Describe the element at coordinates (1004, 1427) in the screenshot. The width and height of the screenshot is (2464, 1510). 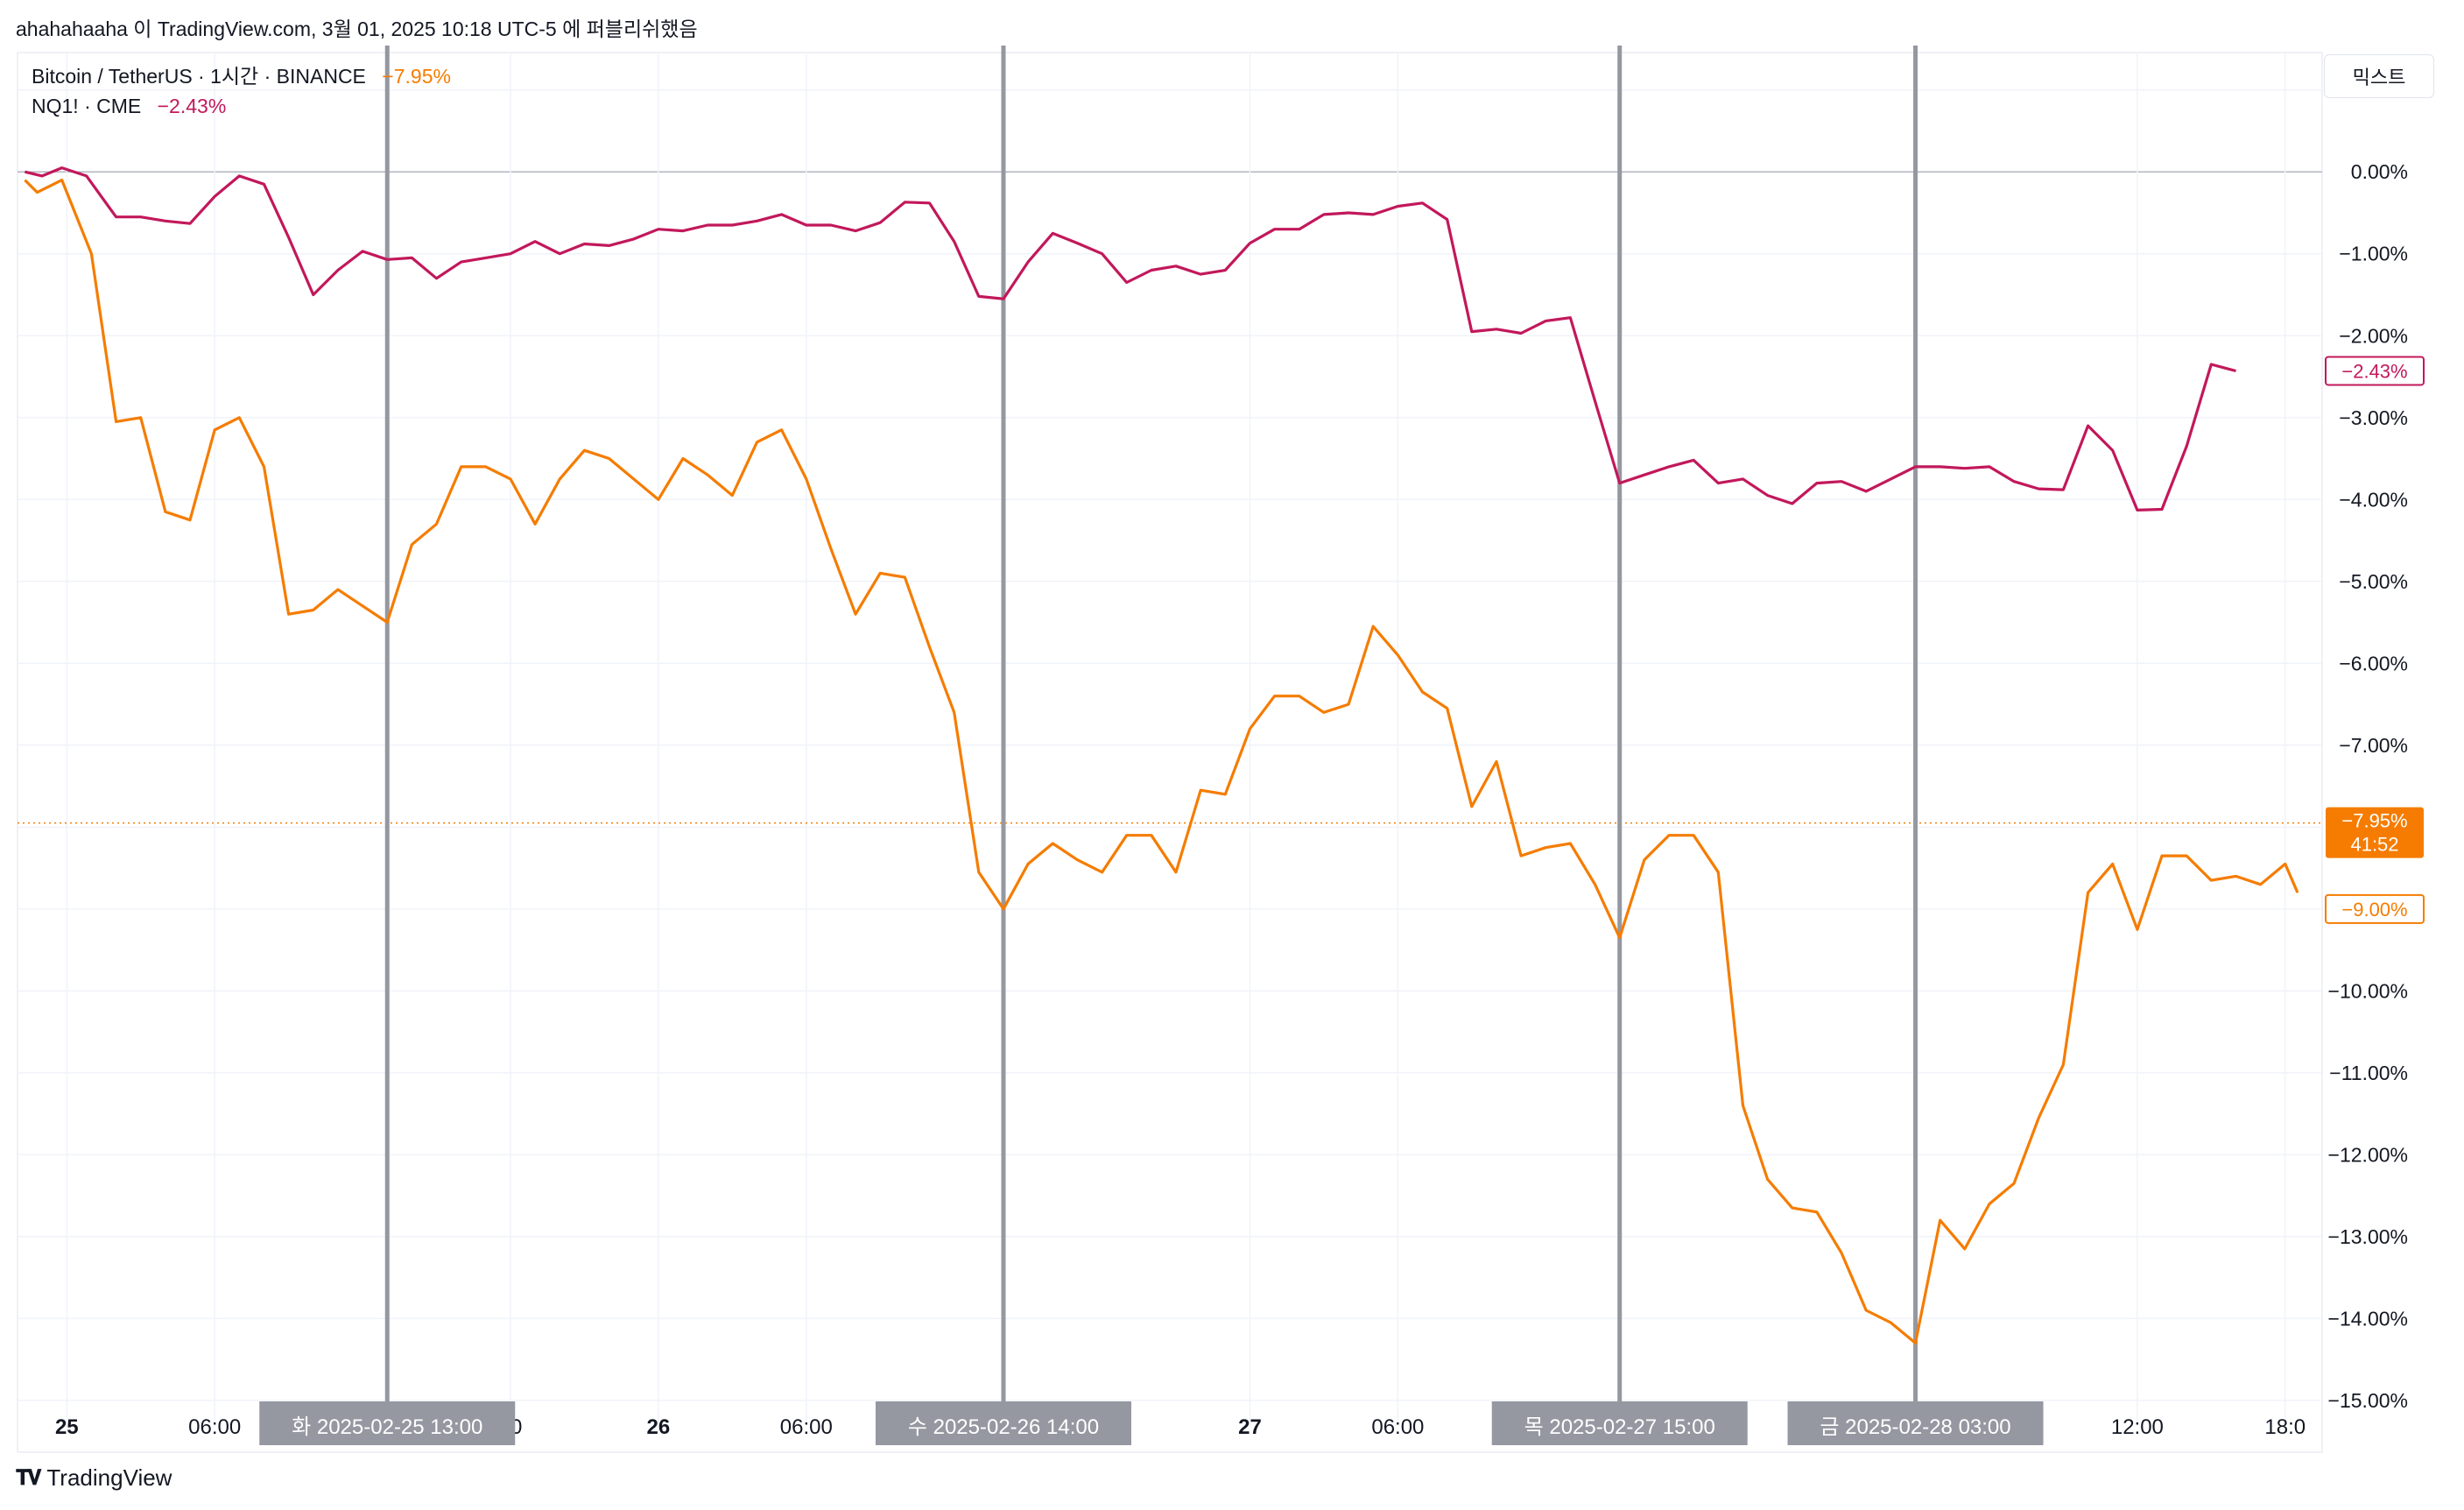
I see `marker-date-label: 수 2025-02-26 14:00` at that location.